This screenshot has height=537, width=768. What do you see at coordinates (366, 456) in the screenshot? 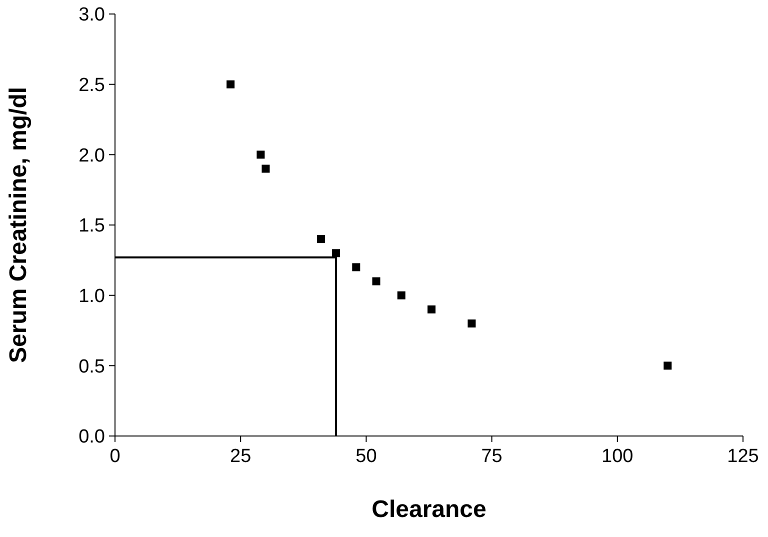
I see `x-tick-label: 50` at bounding box center [366, 456].